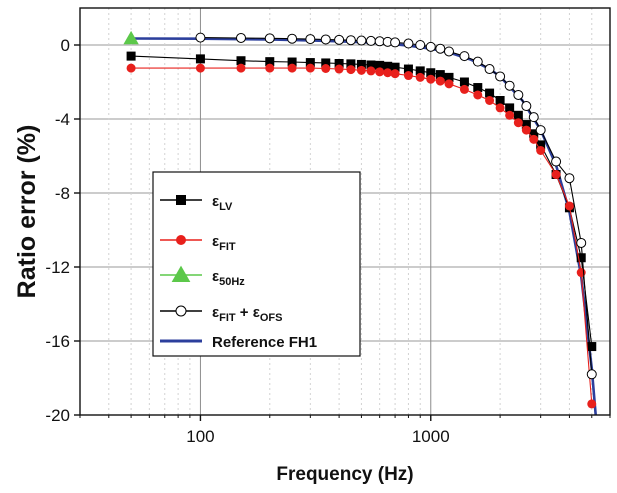  I want to click on legend-entry: ε50Hz, so click(202, 276).